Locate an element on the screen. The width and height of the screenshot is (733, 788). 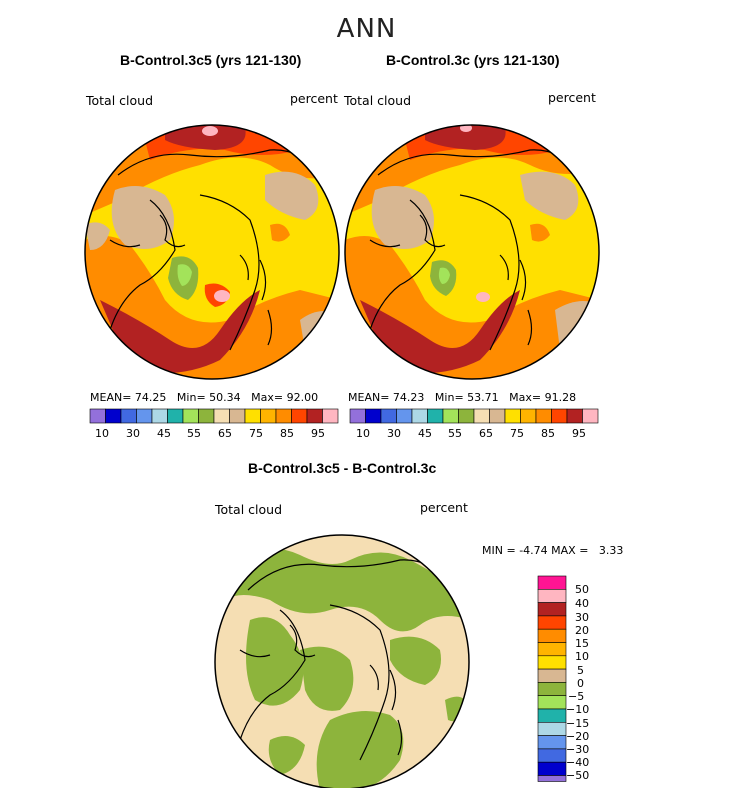
coastlines-islands is located at coordinates (476, 280).